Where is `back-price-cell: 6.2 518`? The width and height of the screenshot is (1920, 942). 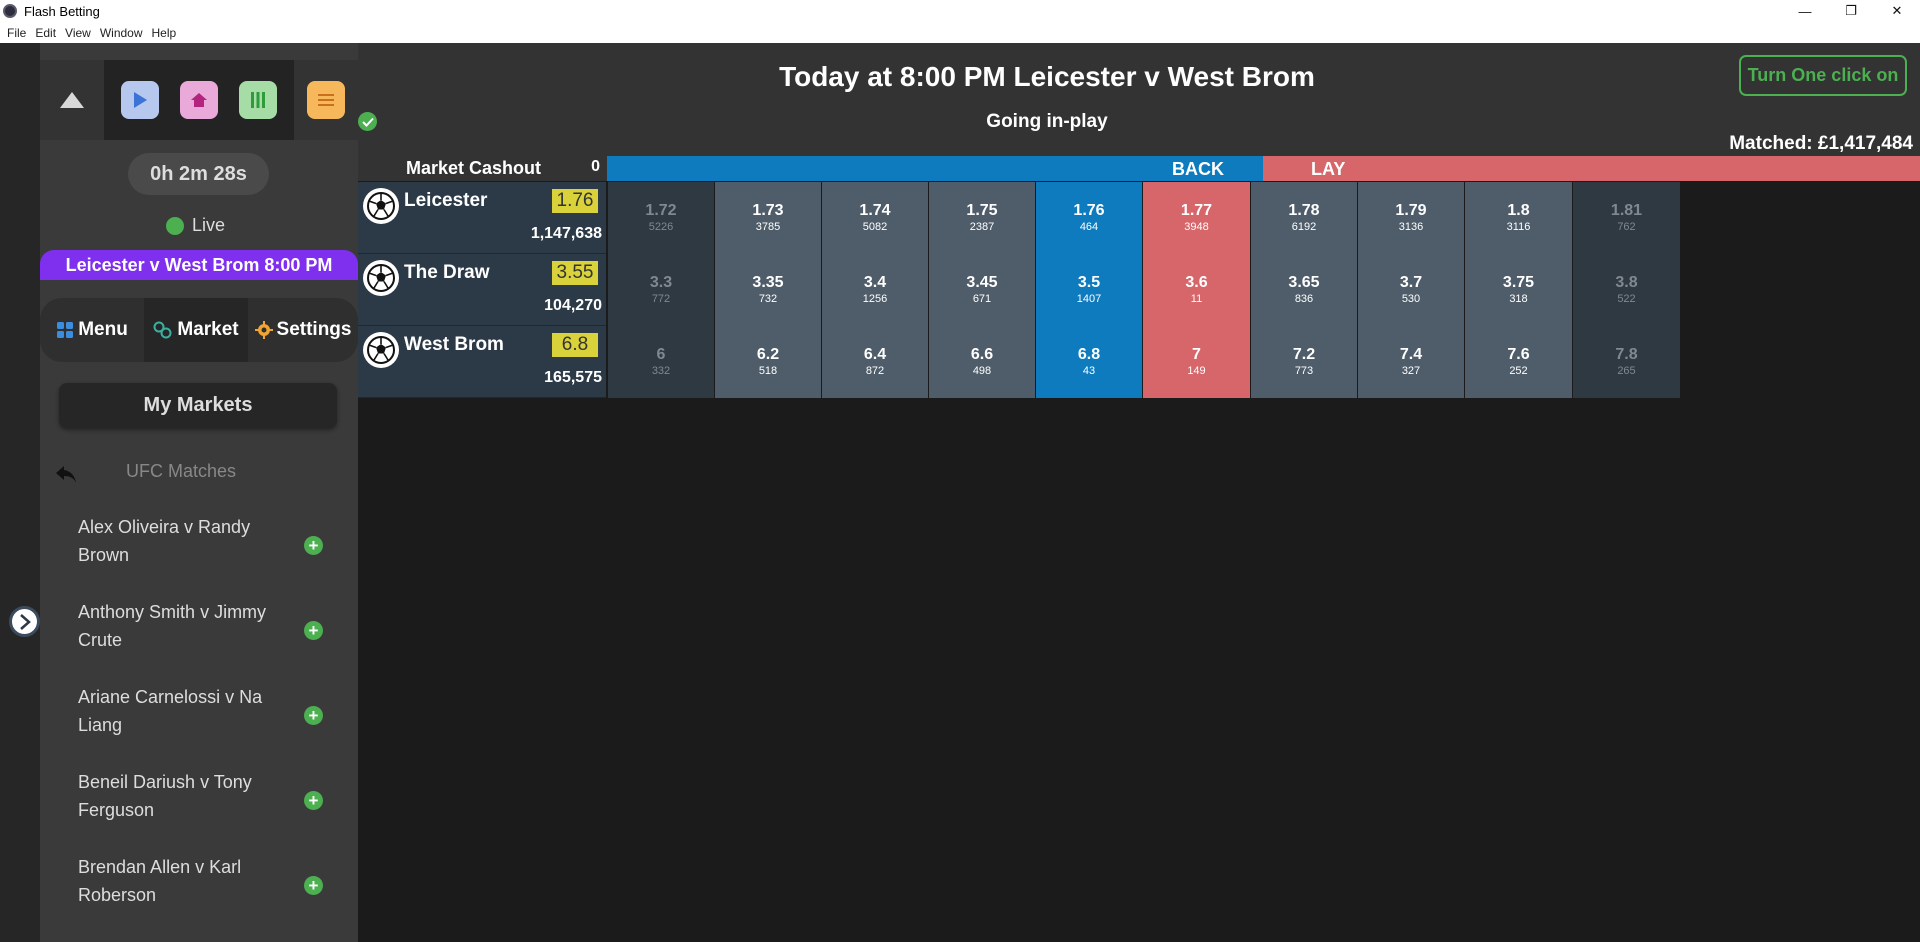
back-price-cell: 6.2 518 is located at coordinates (768, 362).